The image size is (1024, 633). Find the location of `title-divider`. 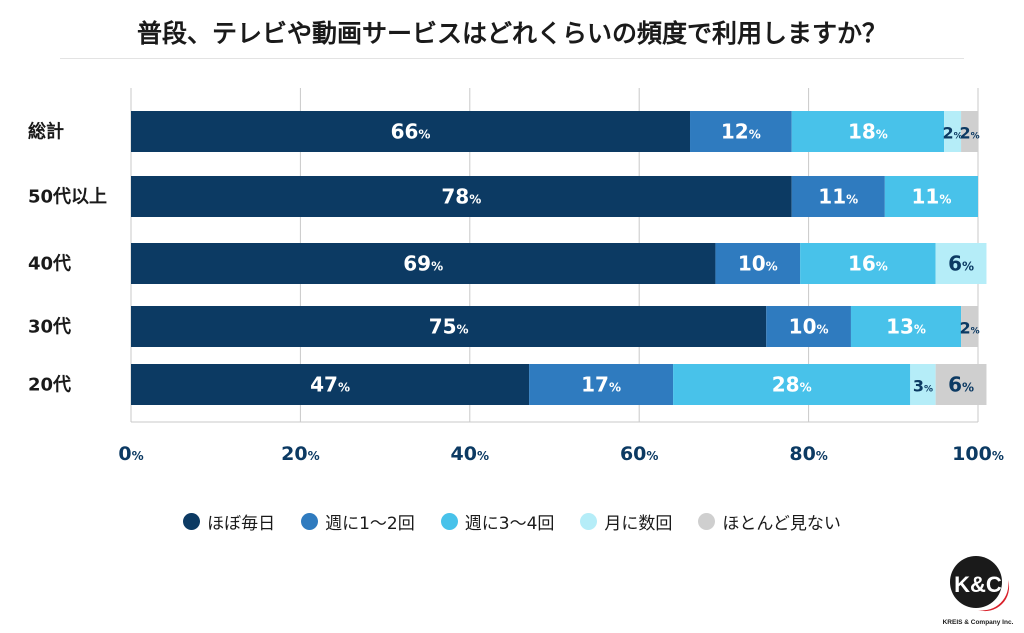

title-divider is located at coordinates (512, 58).